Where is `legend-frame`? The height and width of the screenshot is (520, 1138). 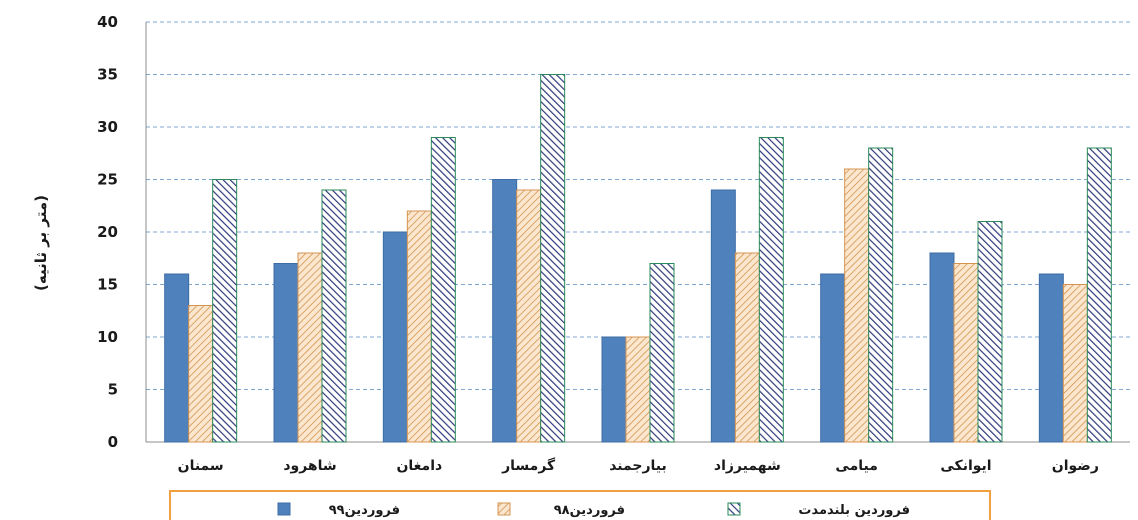 legend-frame is located at coordinates (580, 505).